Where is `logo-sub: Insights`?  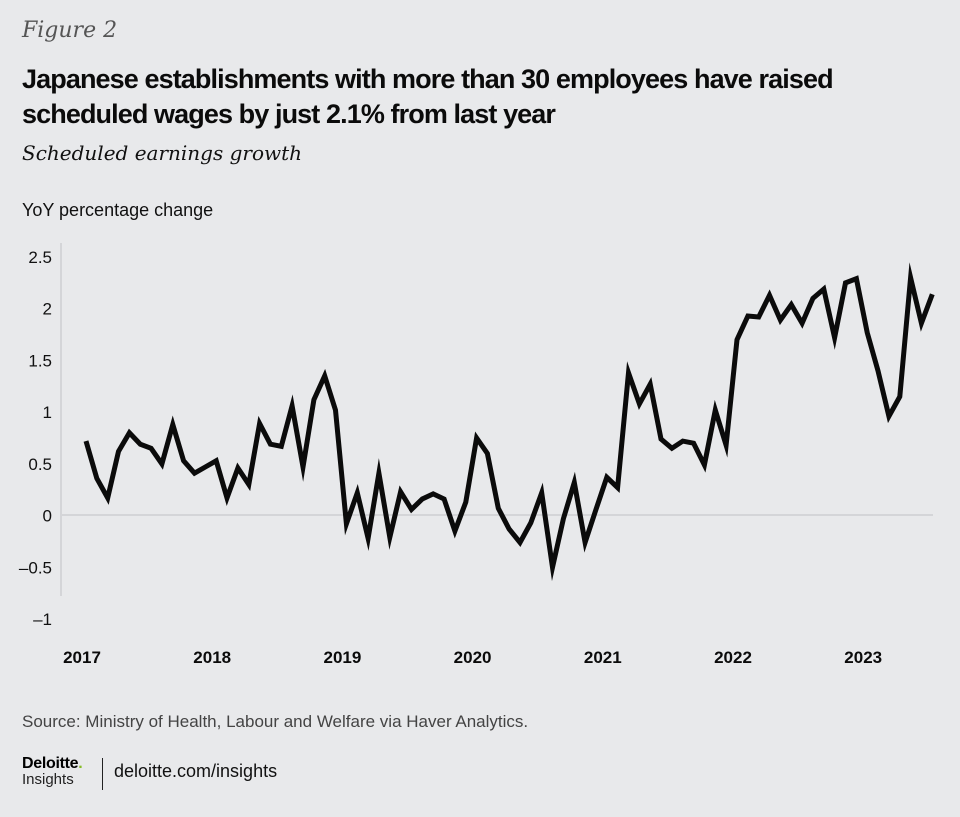
logo-sub: Insights is located at coordinates (48, 779).